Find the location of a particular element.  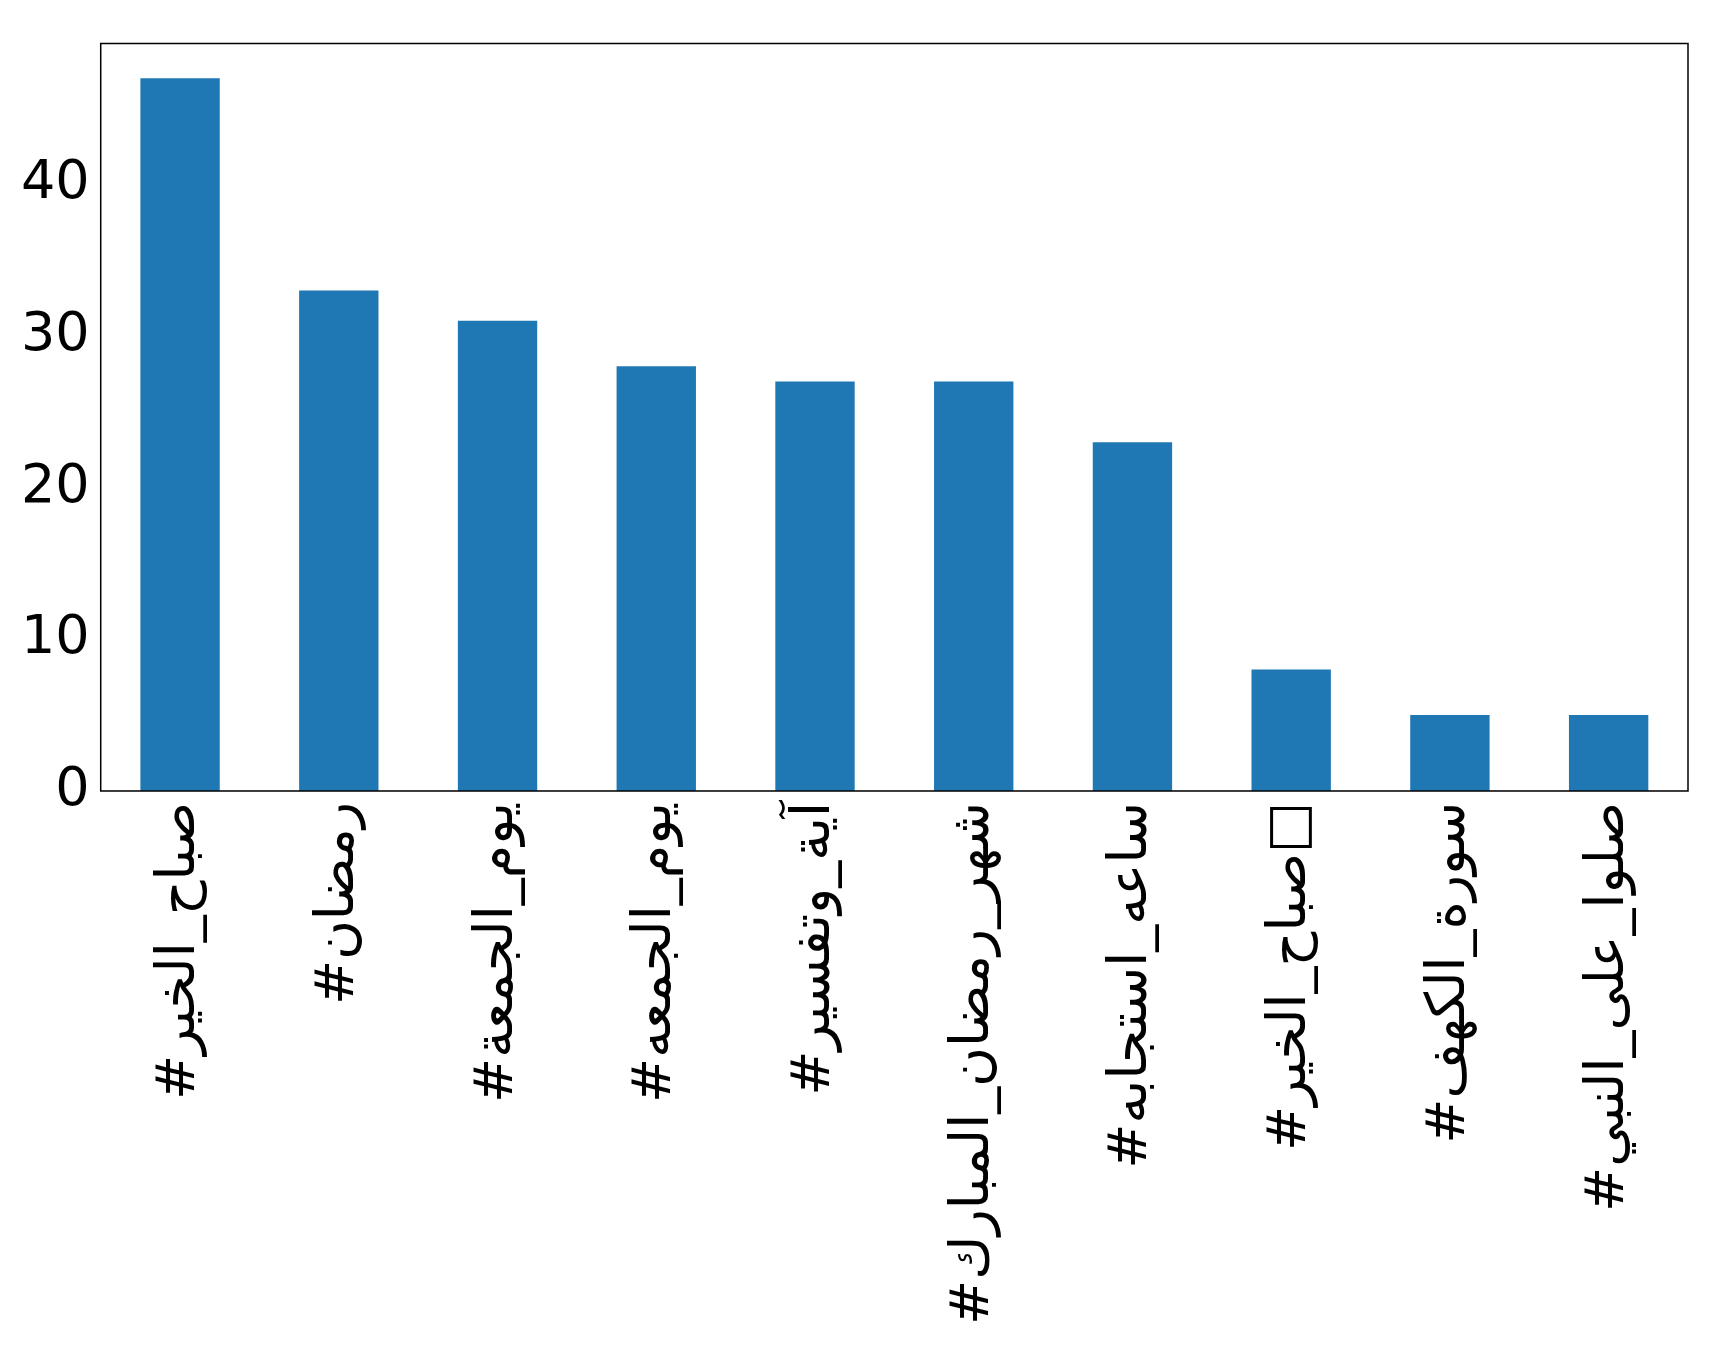

x-tick-label: #صباح_الخير□ is located at coordinates (1287, 976).